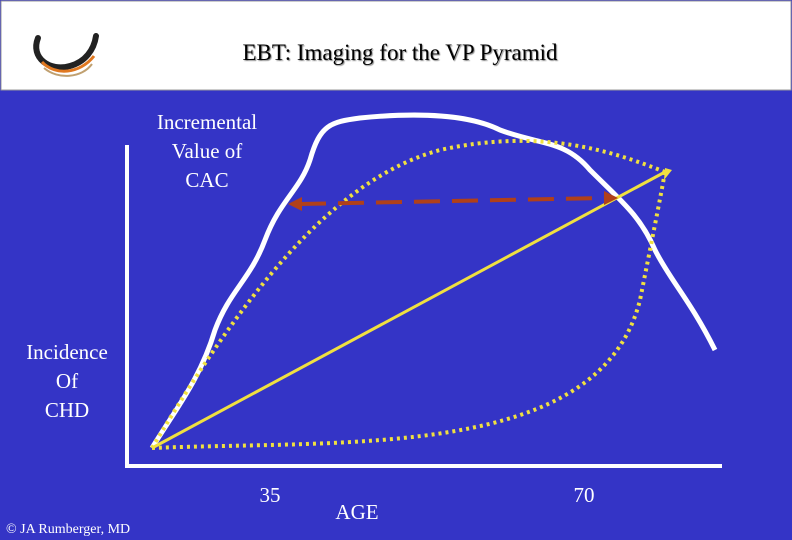  What do you see at coordinates (270, 495) in the screenshot?
I see `x-tick-label: 35` at bounding box center [270, 495].